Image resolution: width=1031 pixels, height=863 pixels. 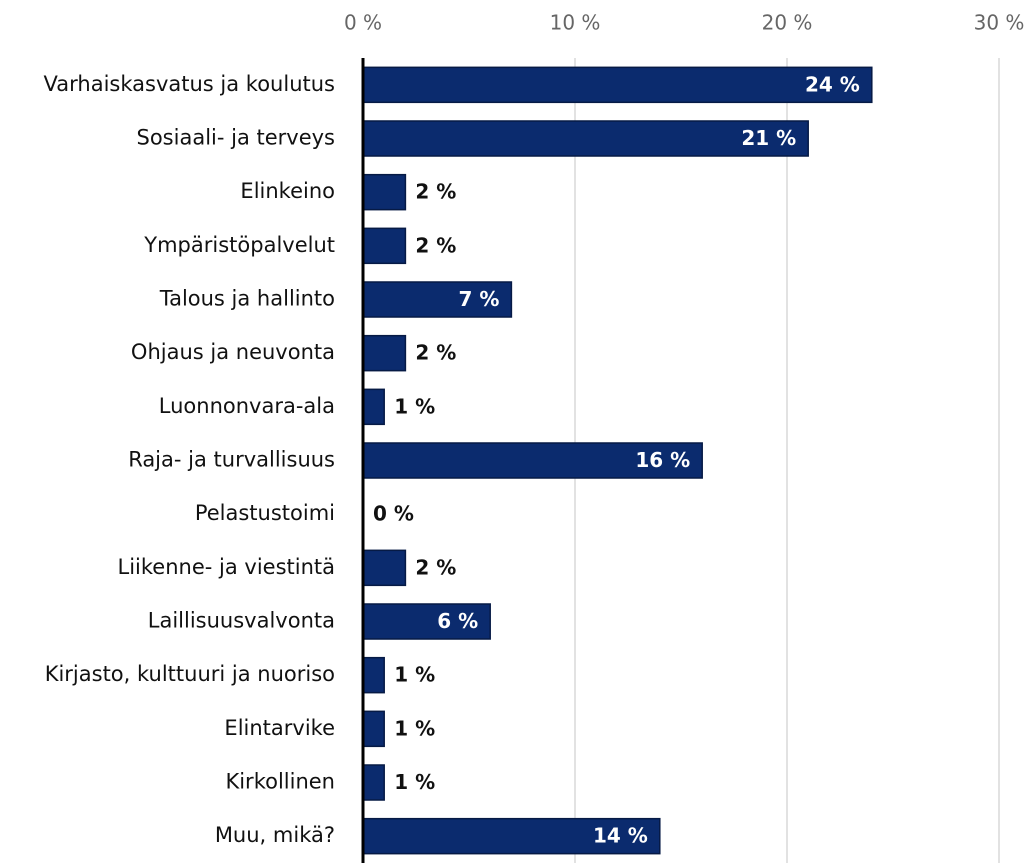 What do you see at coordinates (393, 514) in the screenshot?
I see `value-label: 0 %` at bounding box center [393, 514].